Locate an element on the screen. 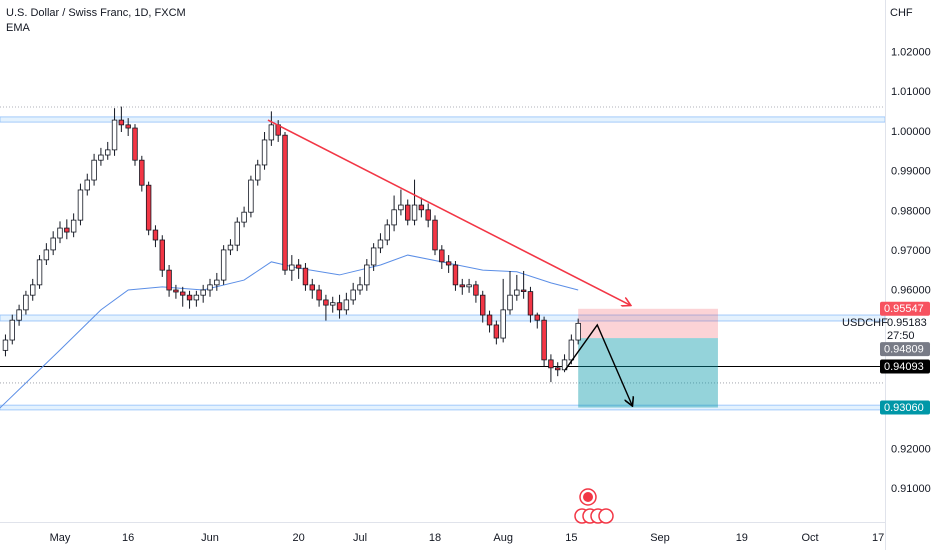 This screenshot has height=550, width=932. x-tick-label: Aug is located at coordinates (503, 538).